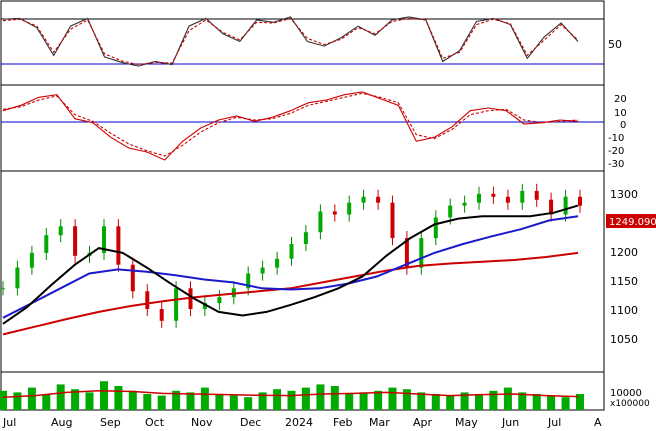 The image size is (656, 431). Describe the element at coordinates (554, 422) in the screenshot. I see `x-label-jul-2024: Jul` at that location.